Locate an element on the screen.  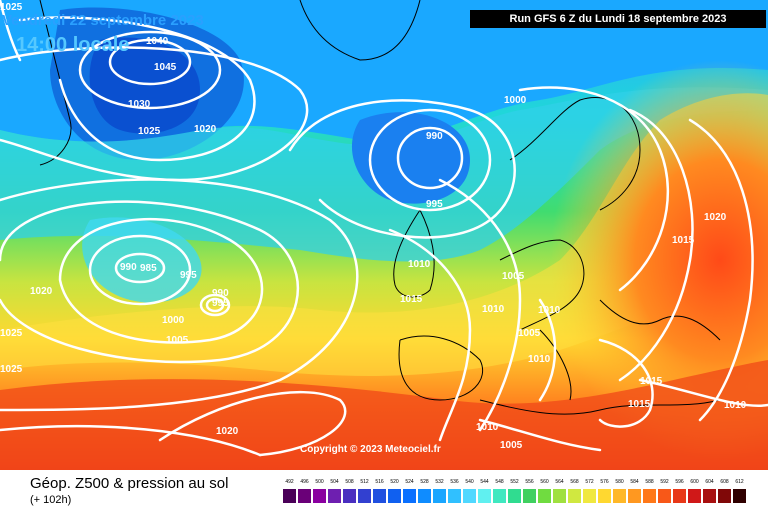
scale-label: 496 is located at coordinates (304, 482).